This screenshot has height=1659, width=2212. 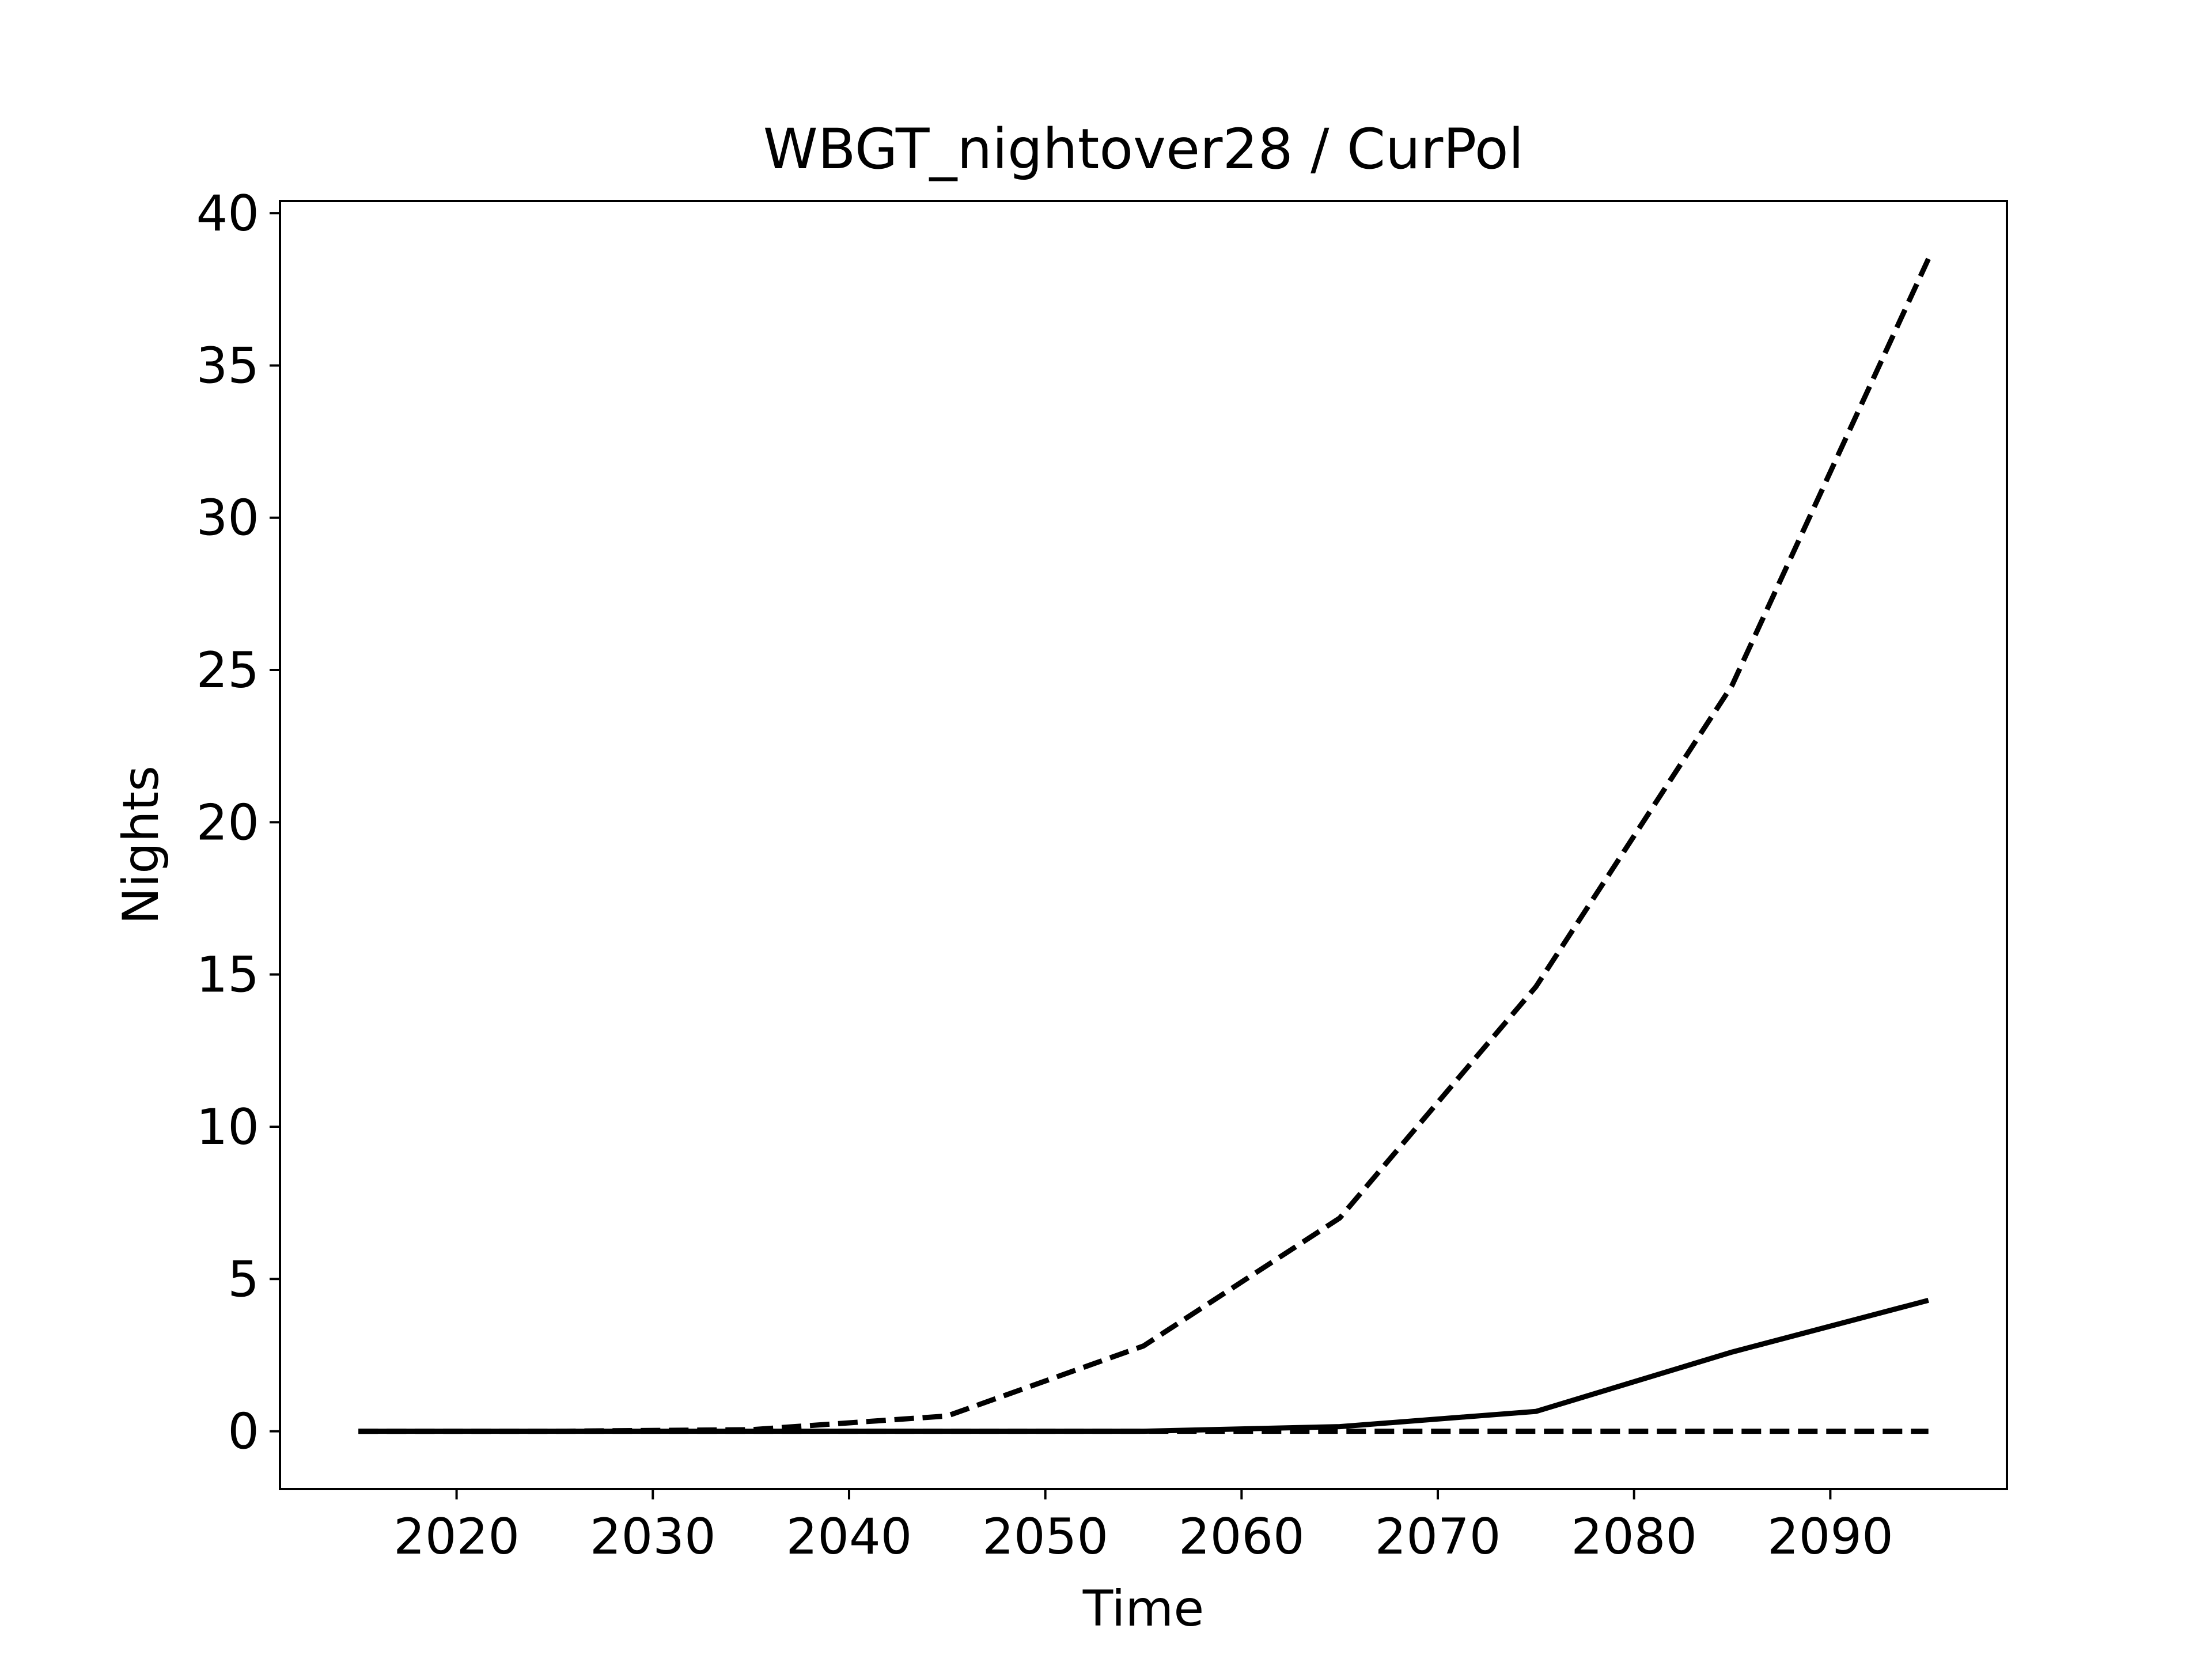 What do you see at coordinates (227, 975) in the screenshot?
I see `y-tick-label: 15` at bounding box center [227, 975].